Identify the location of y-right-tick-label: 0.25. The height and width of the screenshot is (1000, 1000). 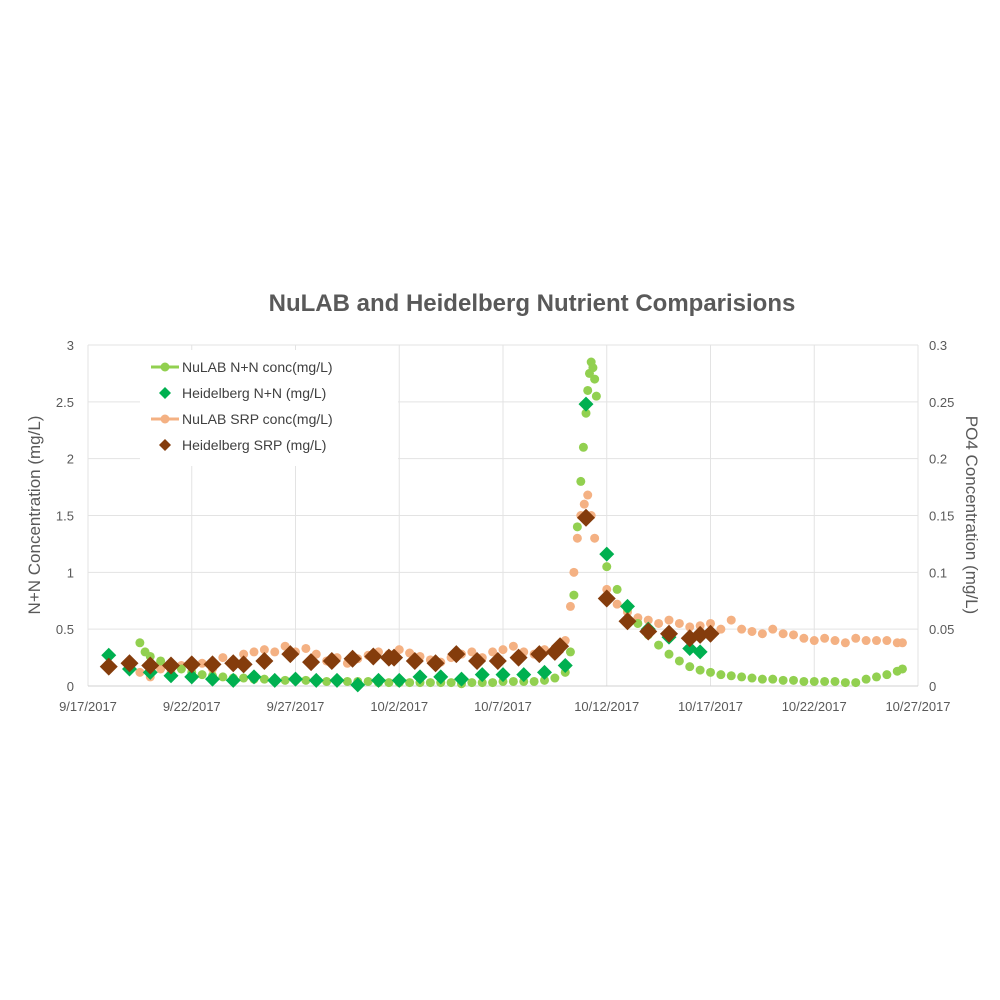
(941, 402).